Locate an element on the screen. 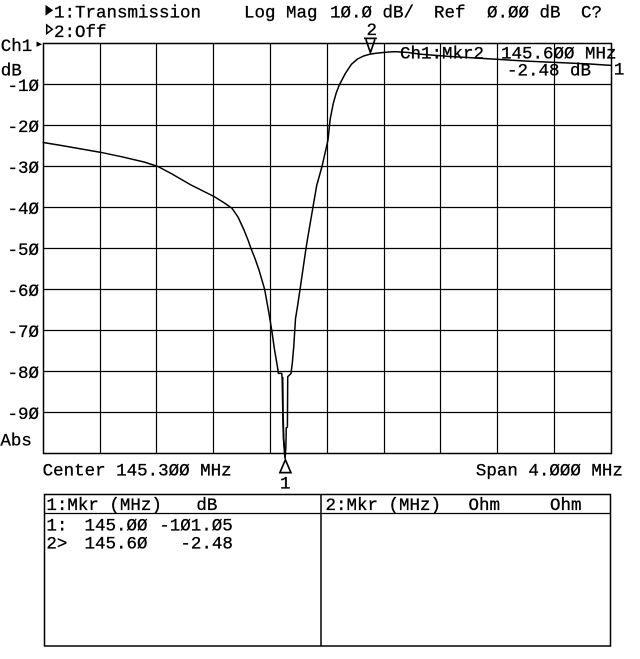 Image resolution: width=640 pixels, height=659 pixels. svg-text: -7Ø is located at coordinates (24, 333).